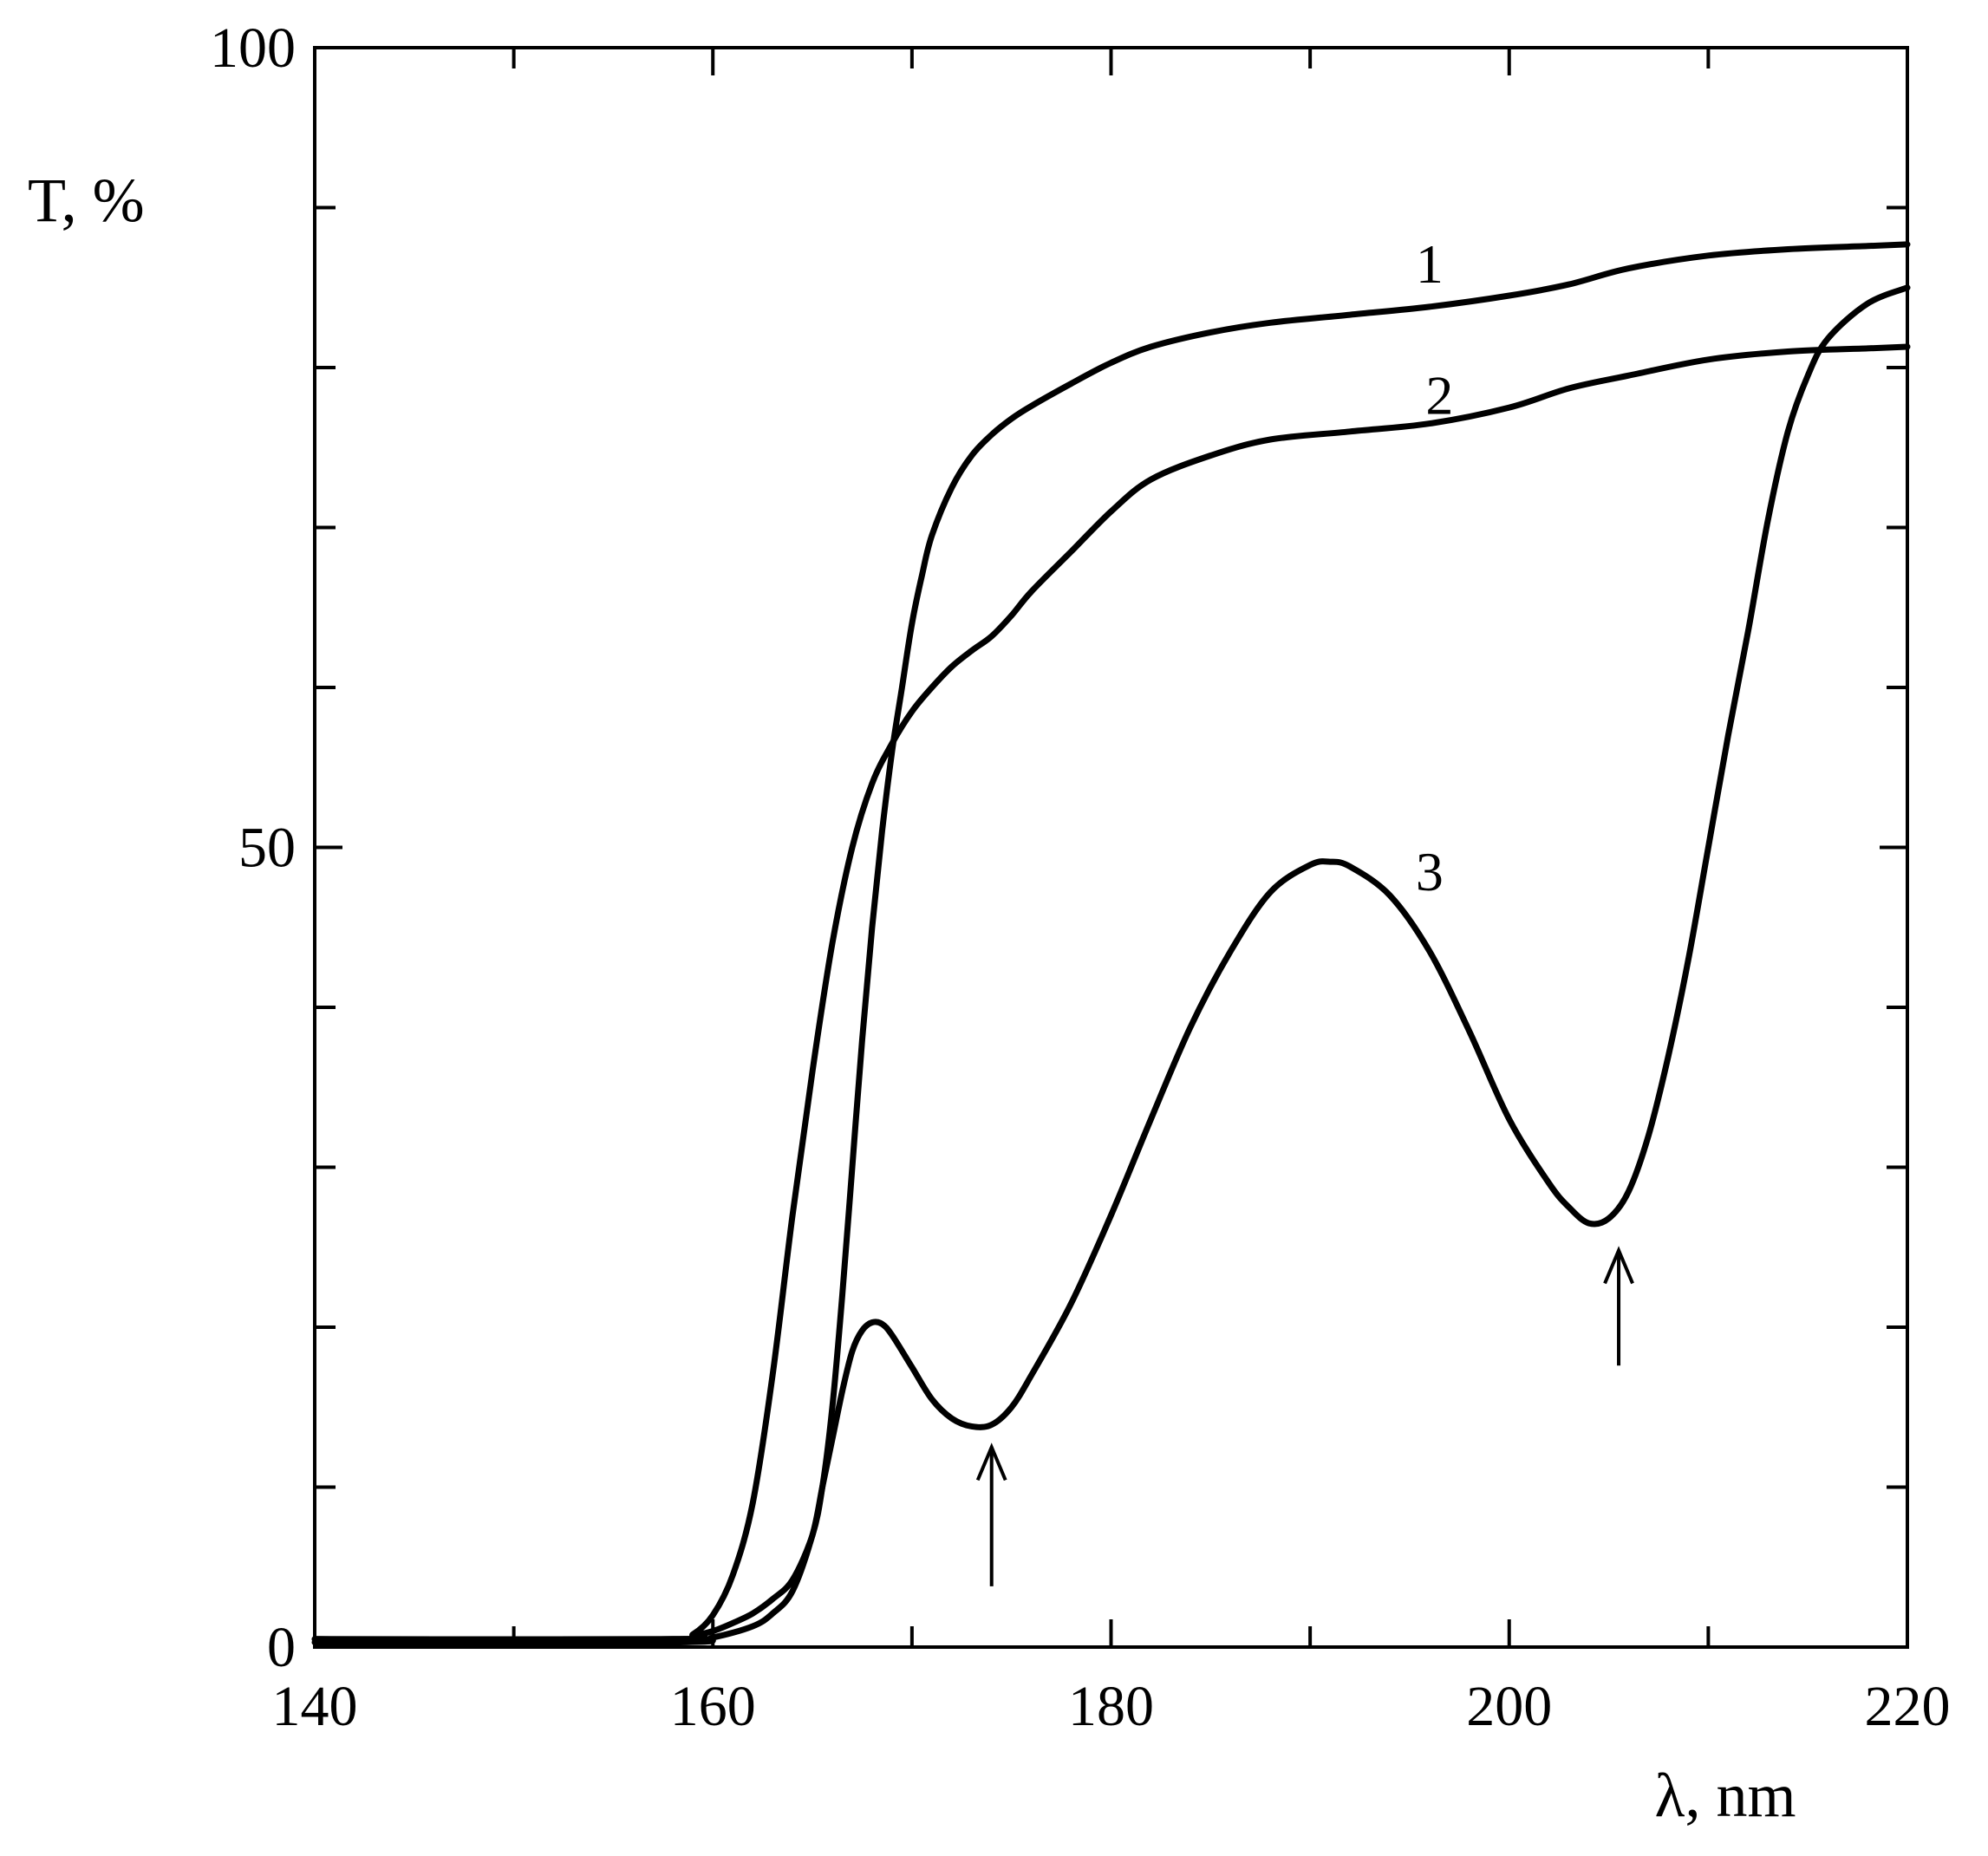 The width and height of the screenshot is (1988, 1856). What do you see at coordinates (315, 1707) in the screenshot?
I see `x-tick-label: 140` at bounding box center [315, 1707].